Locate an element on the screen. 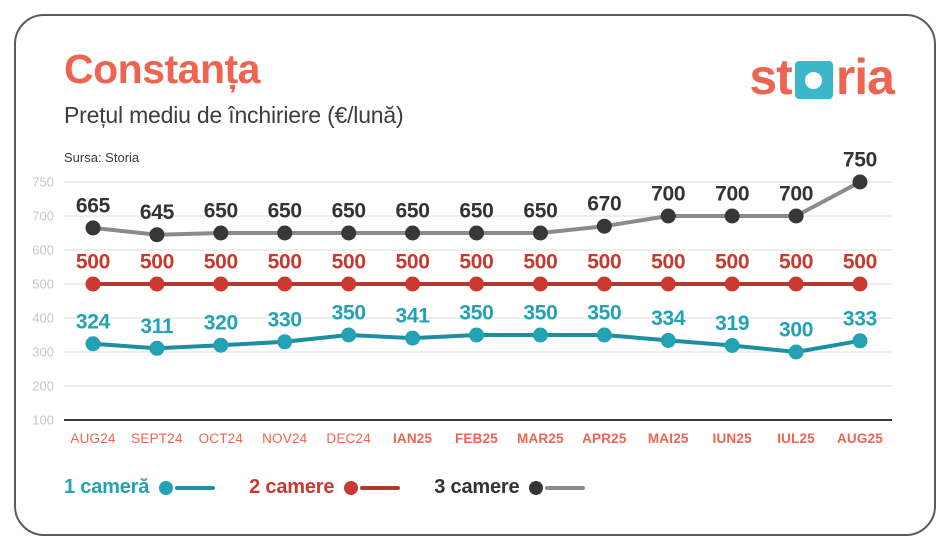  logo-circle-icon is located at coordinates (814, 80).